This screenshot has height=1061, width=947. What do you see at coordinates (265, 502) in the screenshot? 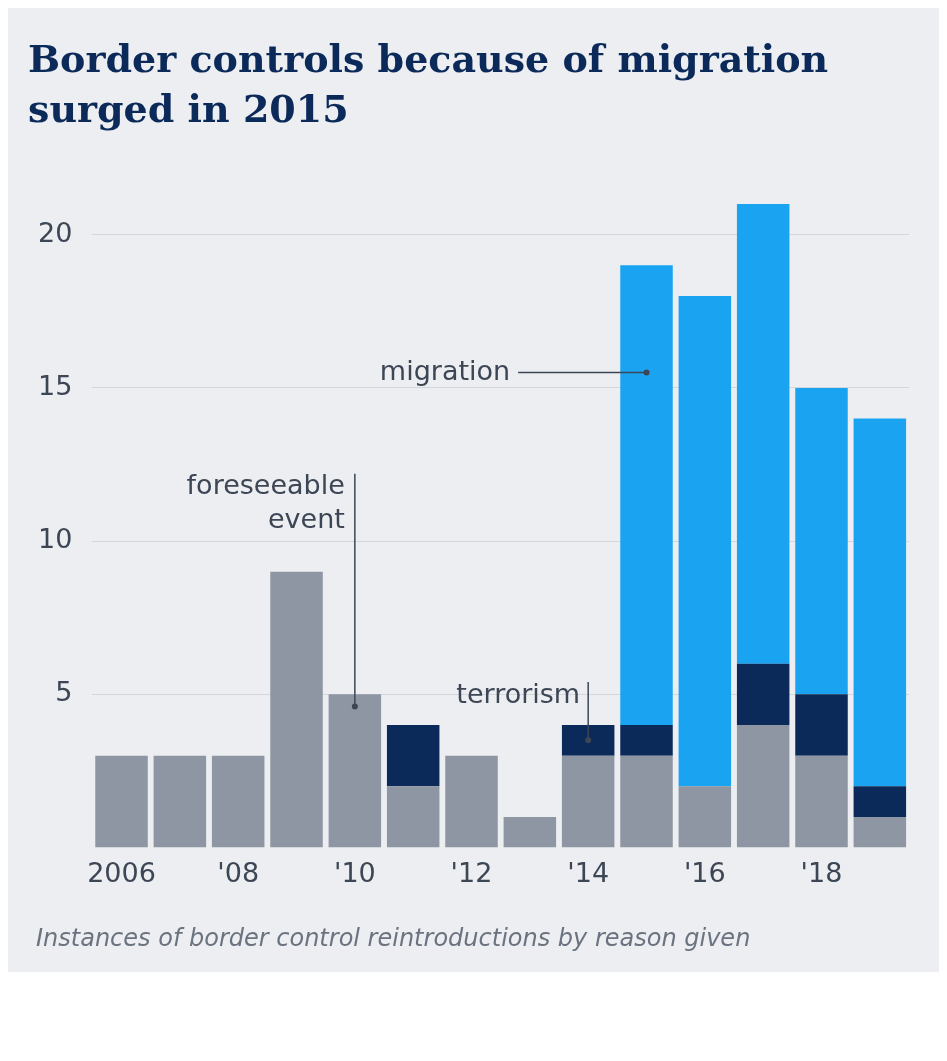
I see `series-label: foreseeable event` at bounding box center [265, 502].